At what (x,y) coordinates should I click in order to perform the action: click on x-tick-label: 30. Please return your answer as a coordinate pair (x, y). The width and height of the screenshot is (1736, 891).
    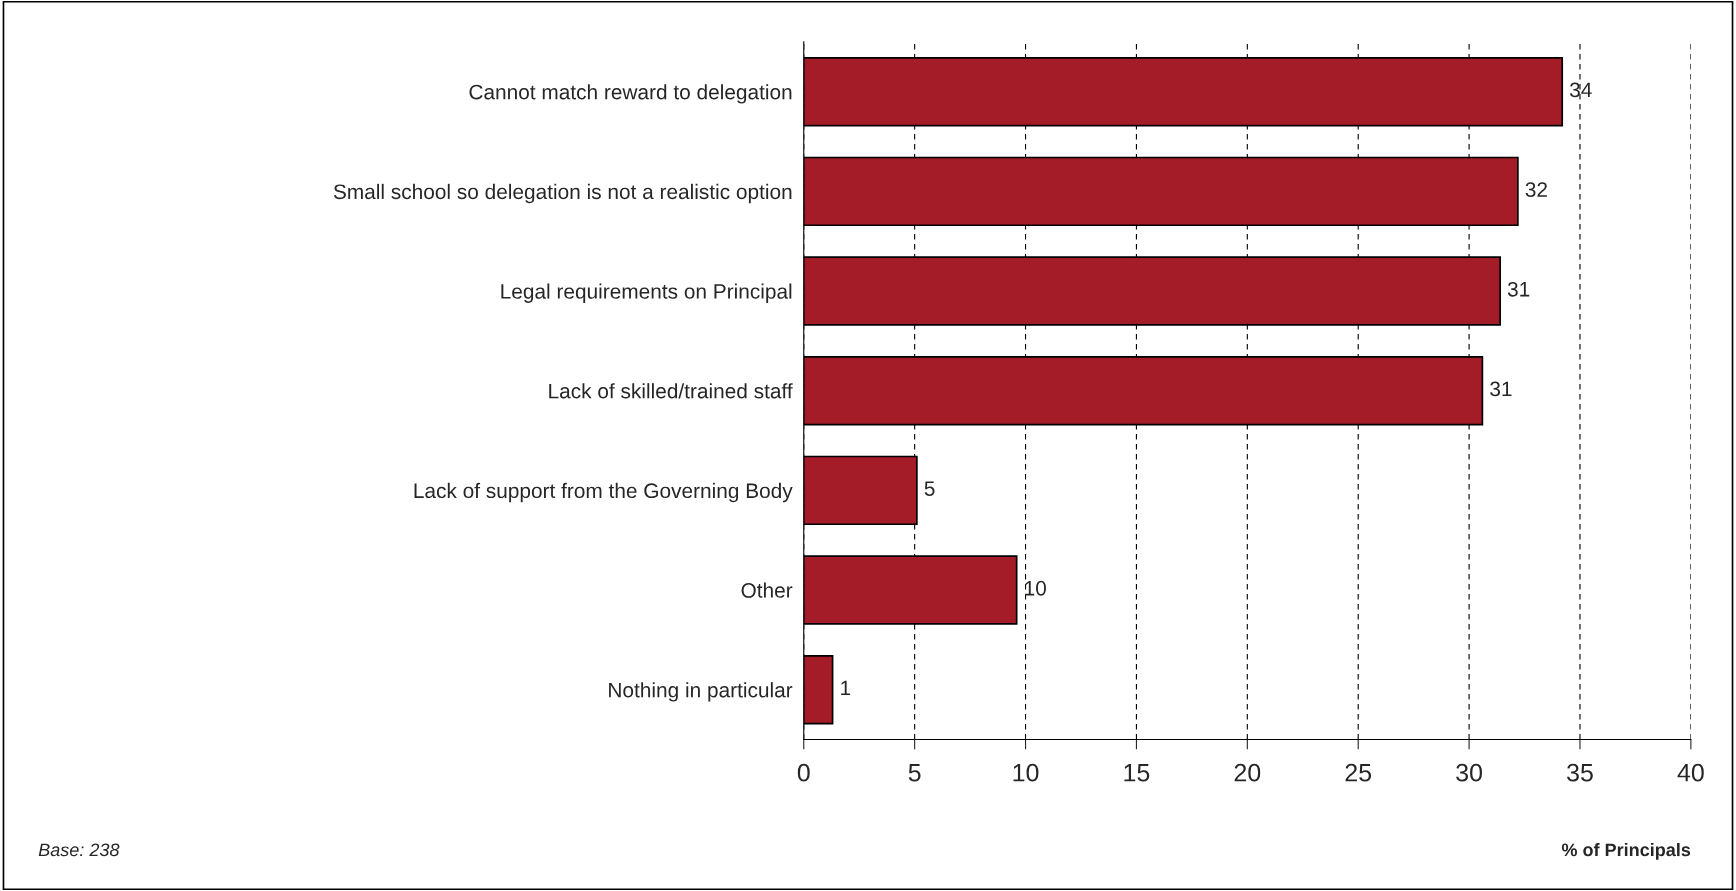
    Looking at the image, I should click on (1469, 772).